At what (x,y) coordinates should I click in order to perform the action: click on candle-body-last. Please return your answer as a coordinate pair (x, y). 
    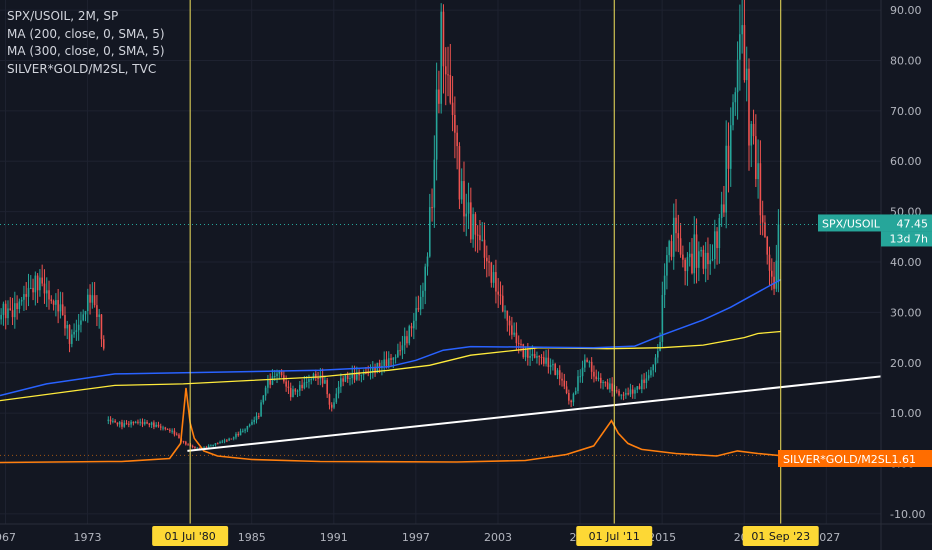
    Looking at the image, I should click on (778, 253).